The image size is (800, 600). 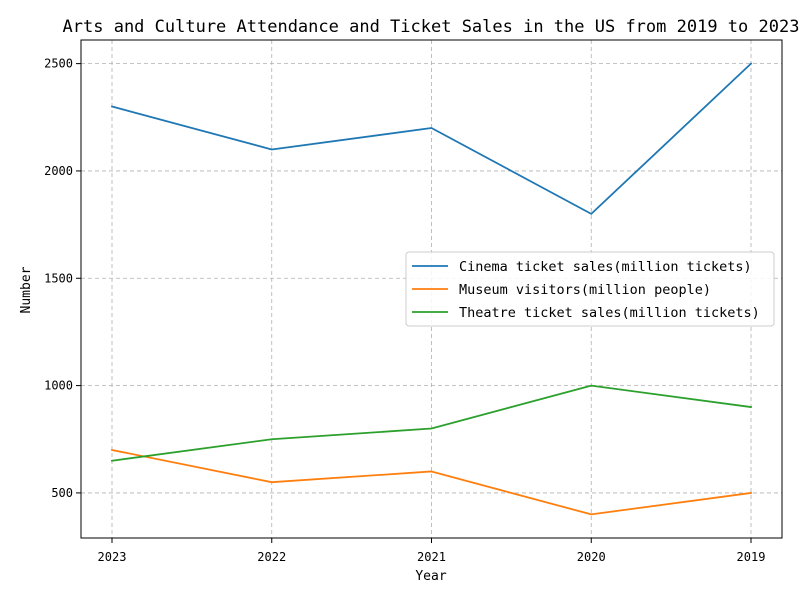 What do you see at coordinates (26, 289) in the screenshot?
I see `y-axis-label: Number` at bounding box center [26, 289].